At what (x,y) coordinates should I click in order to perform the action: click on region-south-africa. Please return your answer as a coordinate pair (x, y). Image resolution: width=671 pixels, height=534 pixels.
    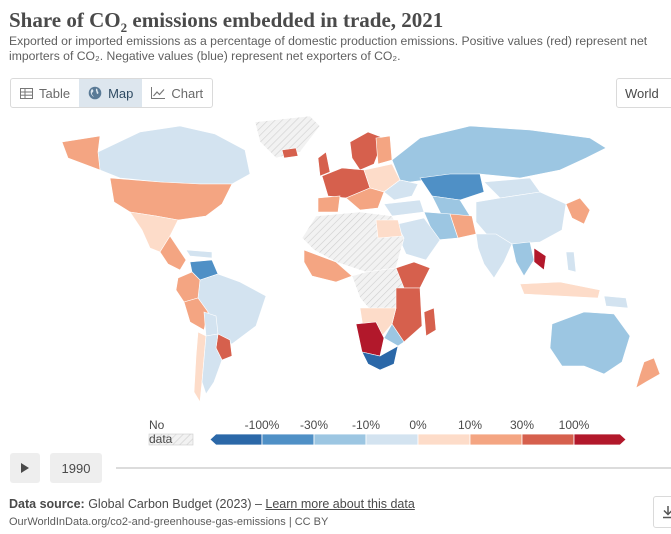
    Looking at the image, I should click on (380, 358).